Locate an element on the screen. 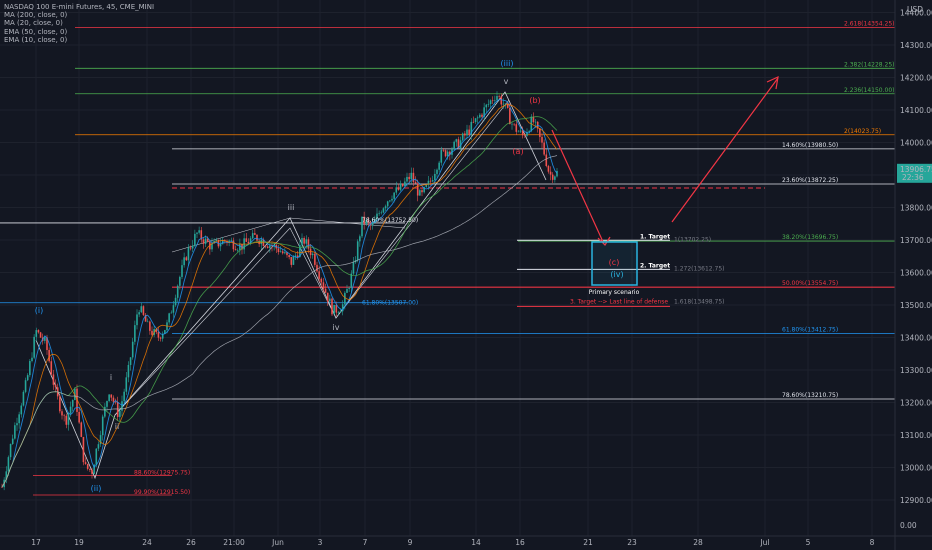  time-tick-label: Jul is located at coordinates (764, 542).